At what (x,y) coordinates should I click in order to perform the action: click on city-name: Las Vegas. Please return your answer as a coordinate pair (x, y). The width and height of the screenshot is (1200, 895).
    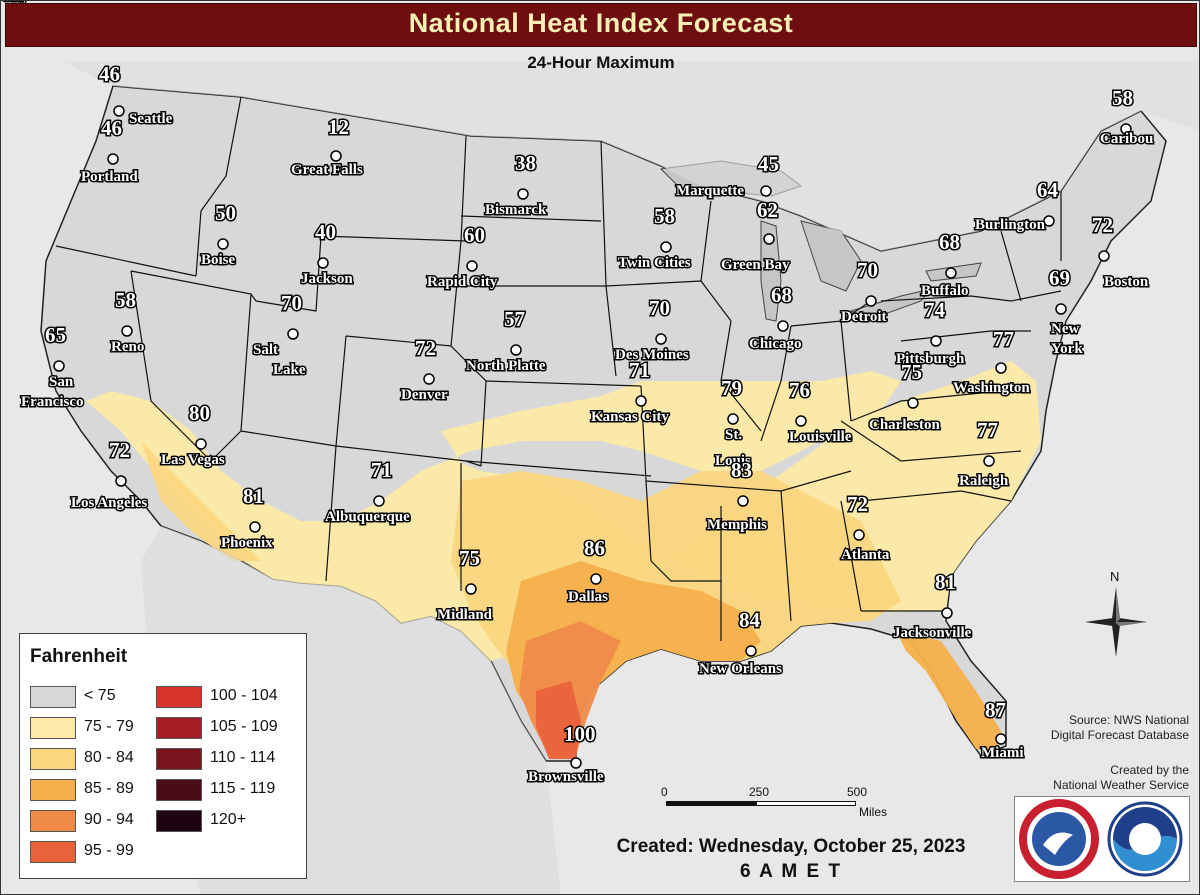
    Looking at the image, I should click on (193, 460).